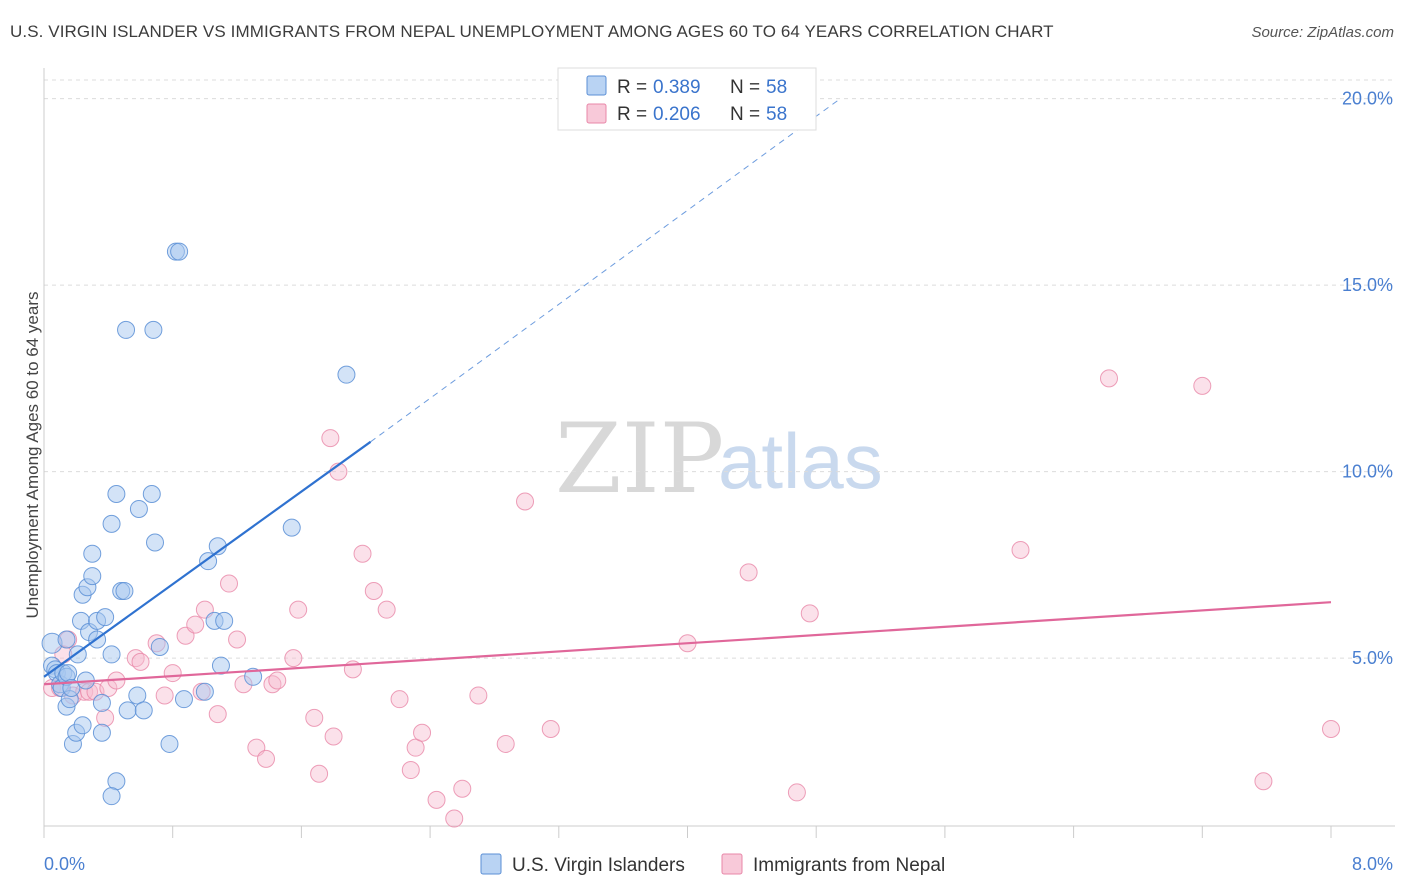 This screenshot has width=1406, height=892. I want to click on legend-r-value-2: 0.206, so click(677, 114).